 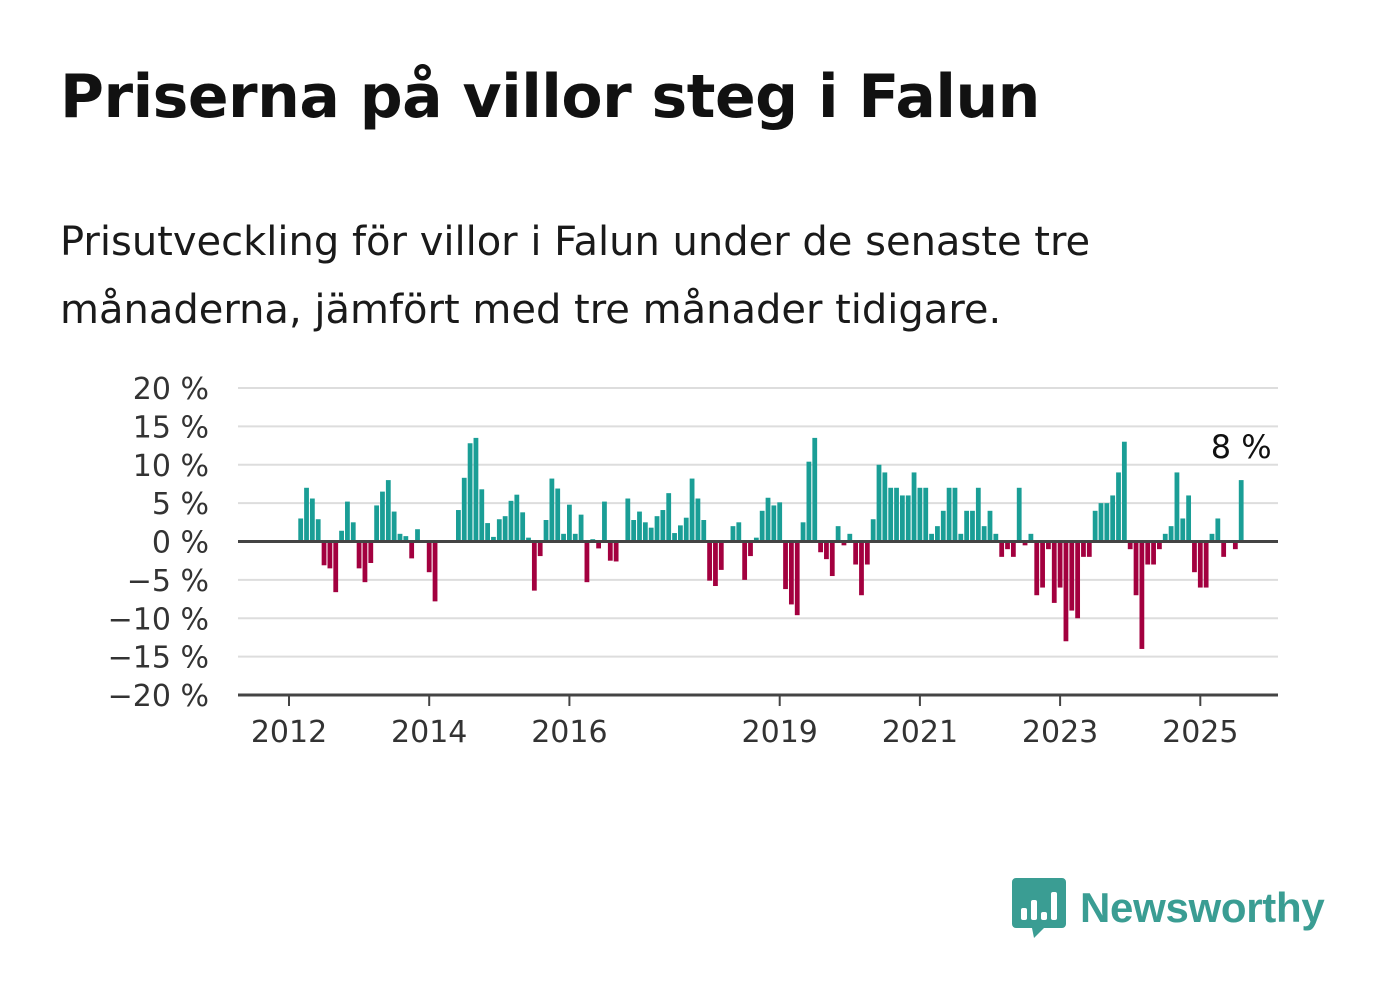 I want to click on bars, so click(x=771, y=543).